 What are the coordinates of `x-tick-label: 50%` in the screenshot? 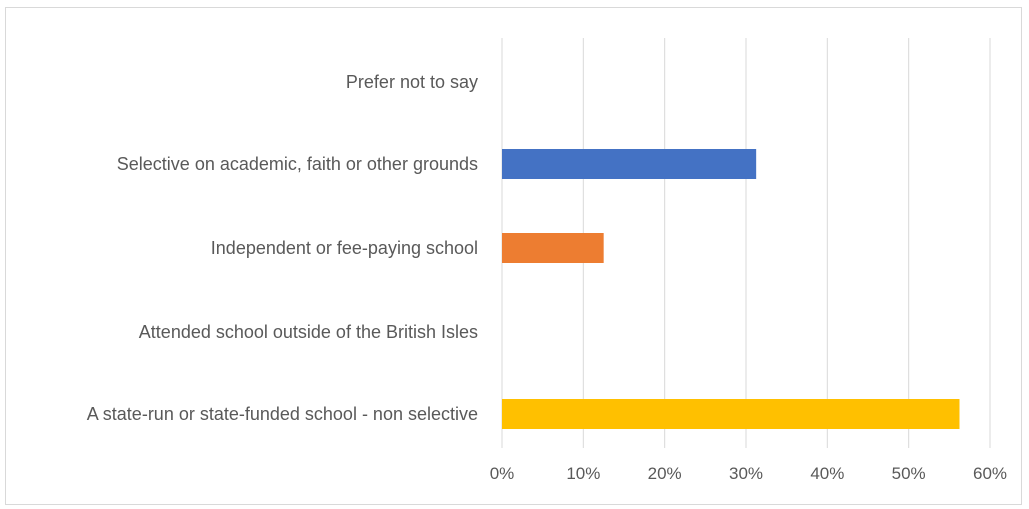 It's located at (909, 473).